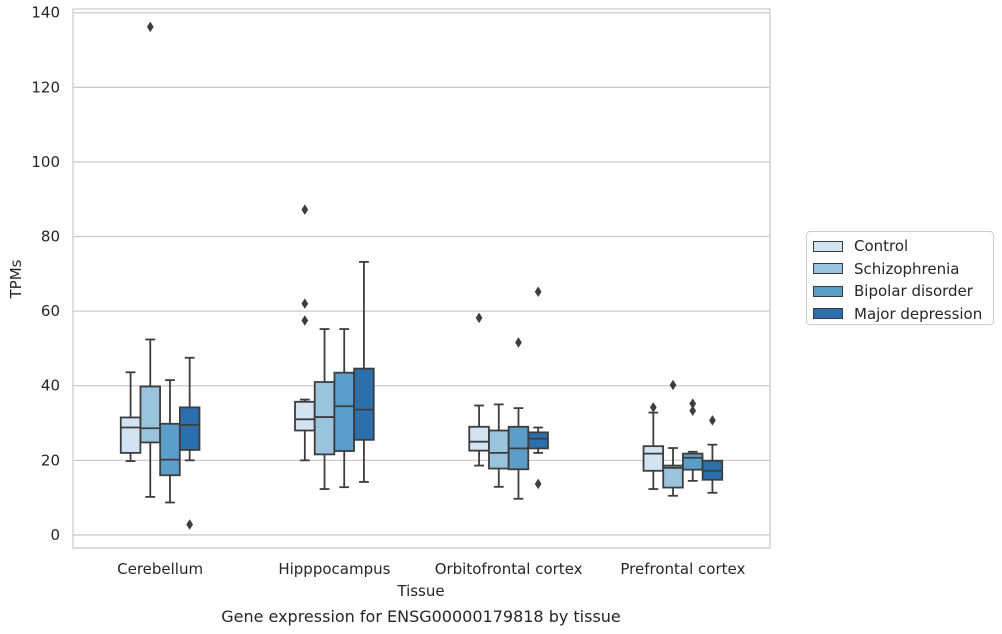 This screenshot has height=634, width=1002. I want to click on x-tick-label-3: Prefrontal cortex, so click(682, 569).